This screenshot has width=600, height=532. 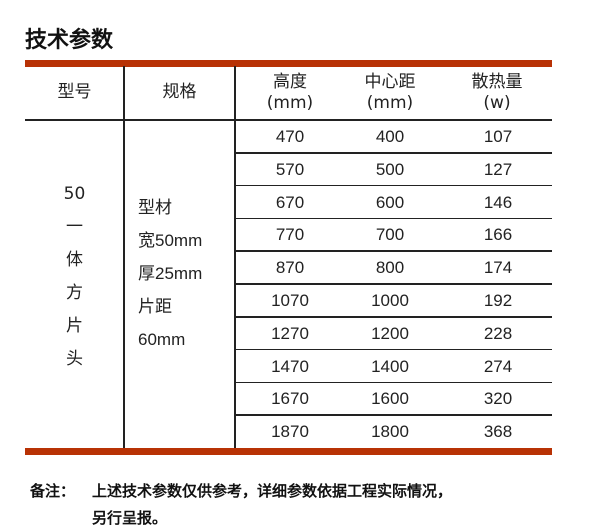 What do you see at coordinates (290, 235) in the screenshot?
I see `height-cell: 770` at bounding box center [290, 235].